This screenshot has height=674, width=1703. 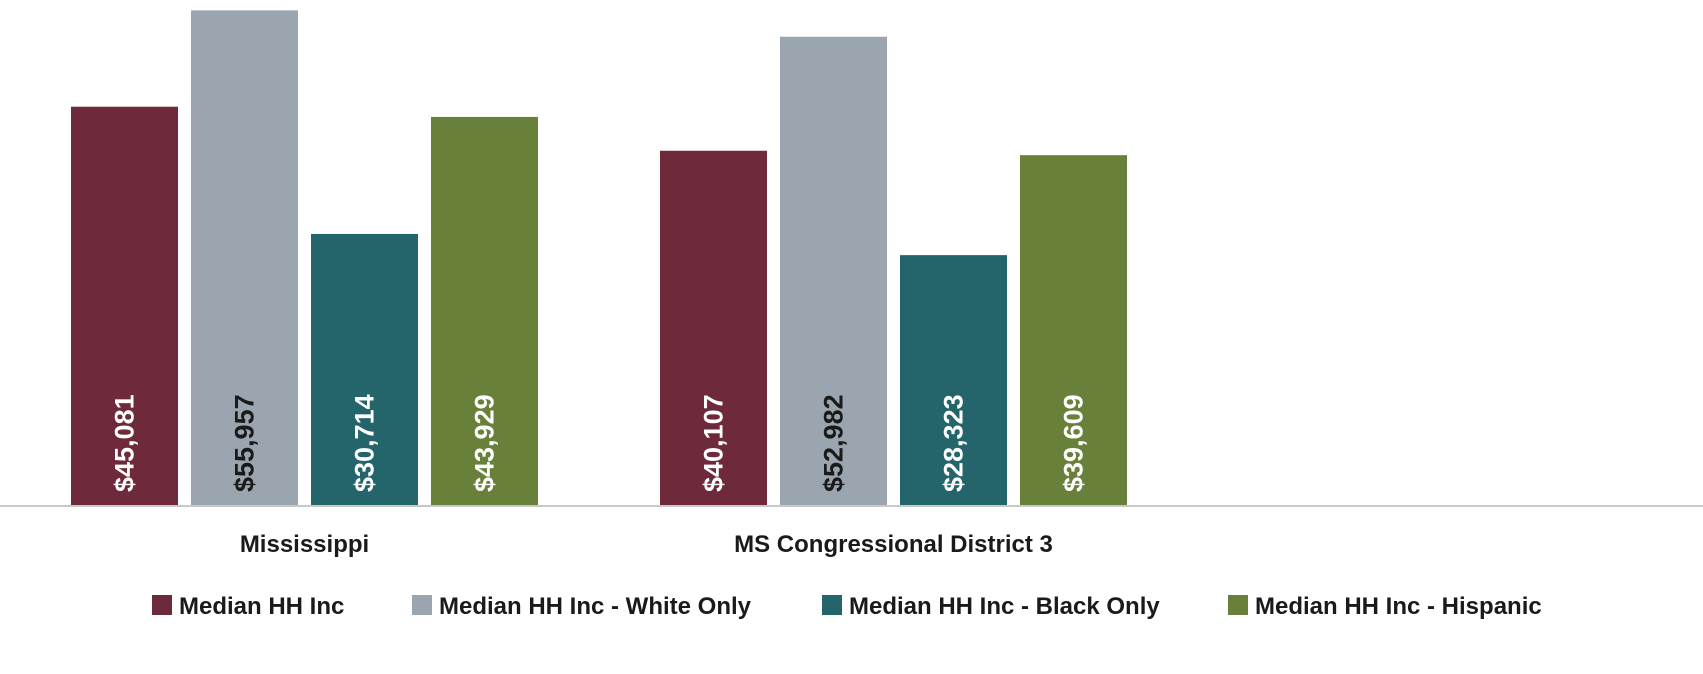 What do you see at coordinates (1004, 606) in the screenshot?
I see `legend-label: Median HH Inc - Black Only` at bounding box center [1004, 606].